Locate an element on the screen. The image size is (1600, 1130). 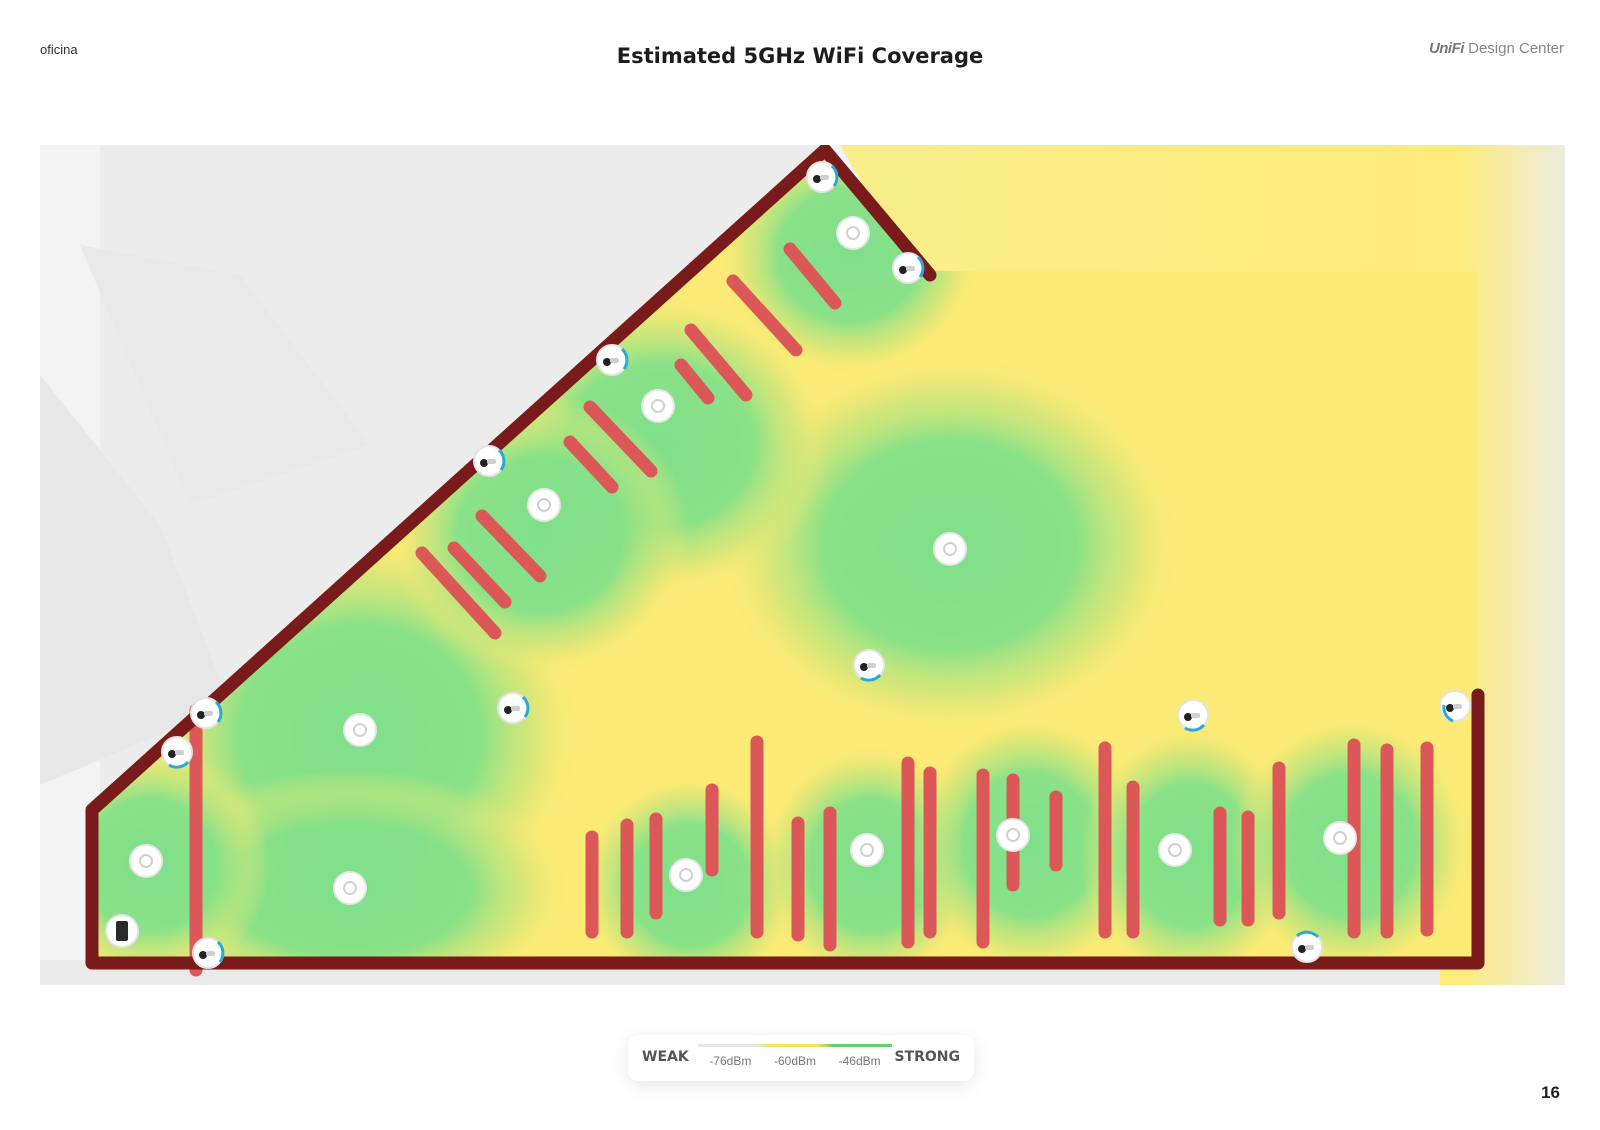
signal-legend: WEAK -76dBm -60dBm -46dBm STRONG is located at coordinates (801, 1058).